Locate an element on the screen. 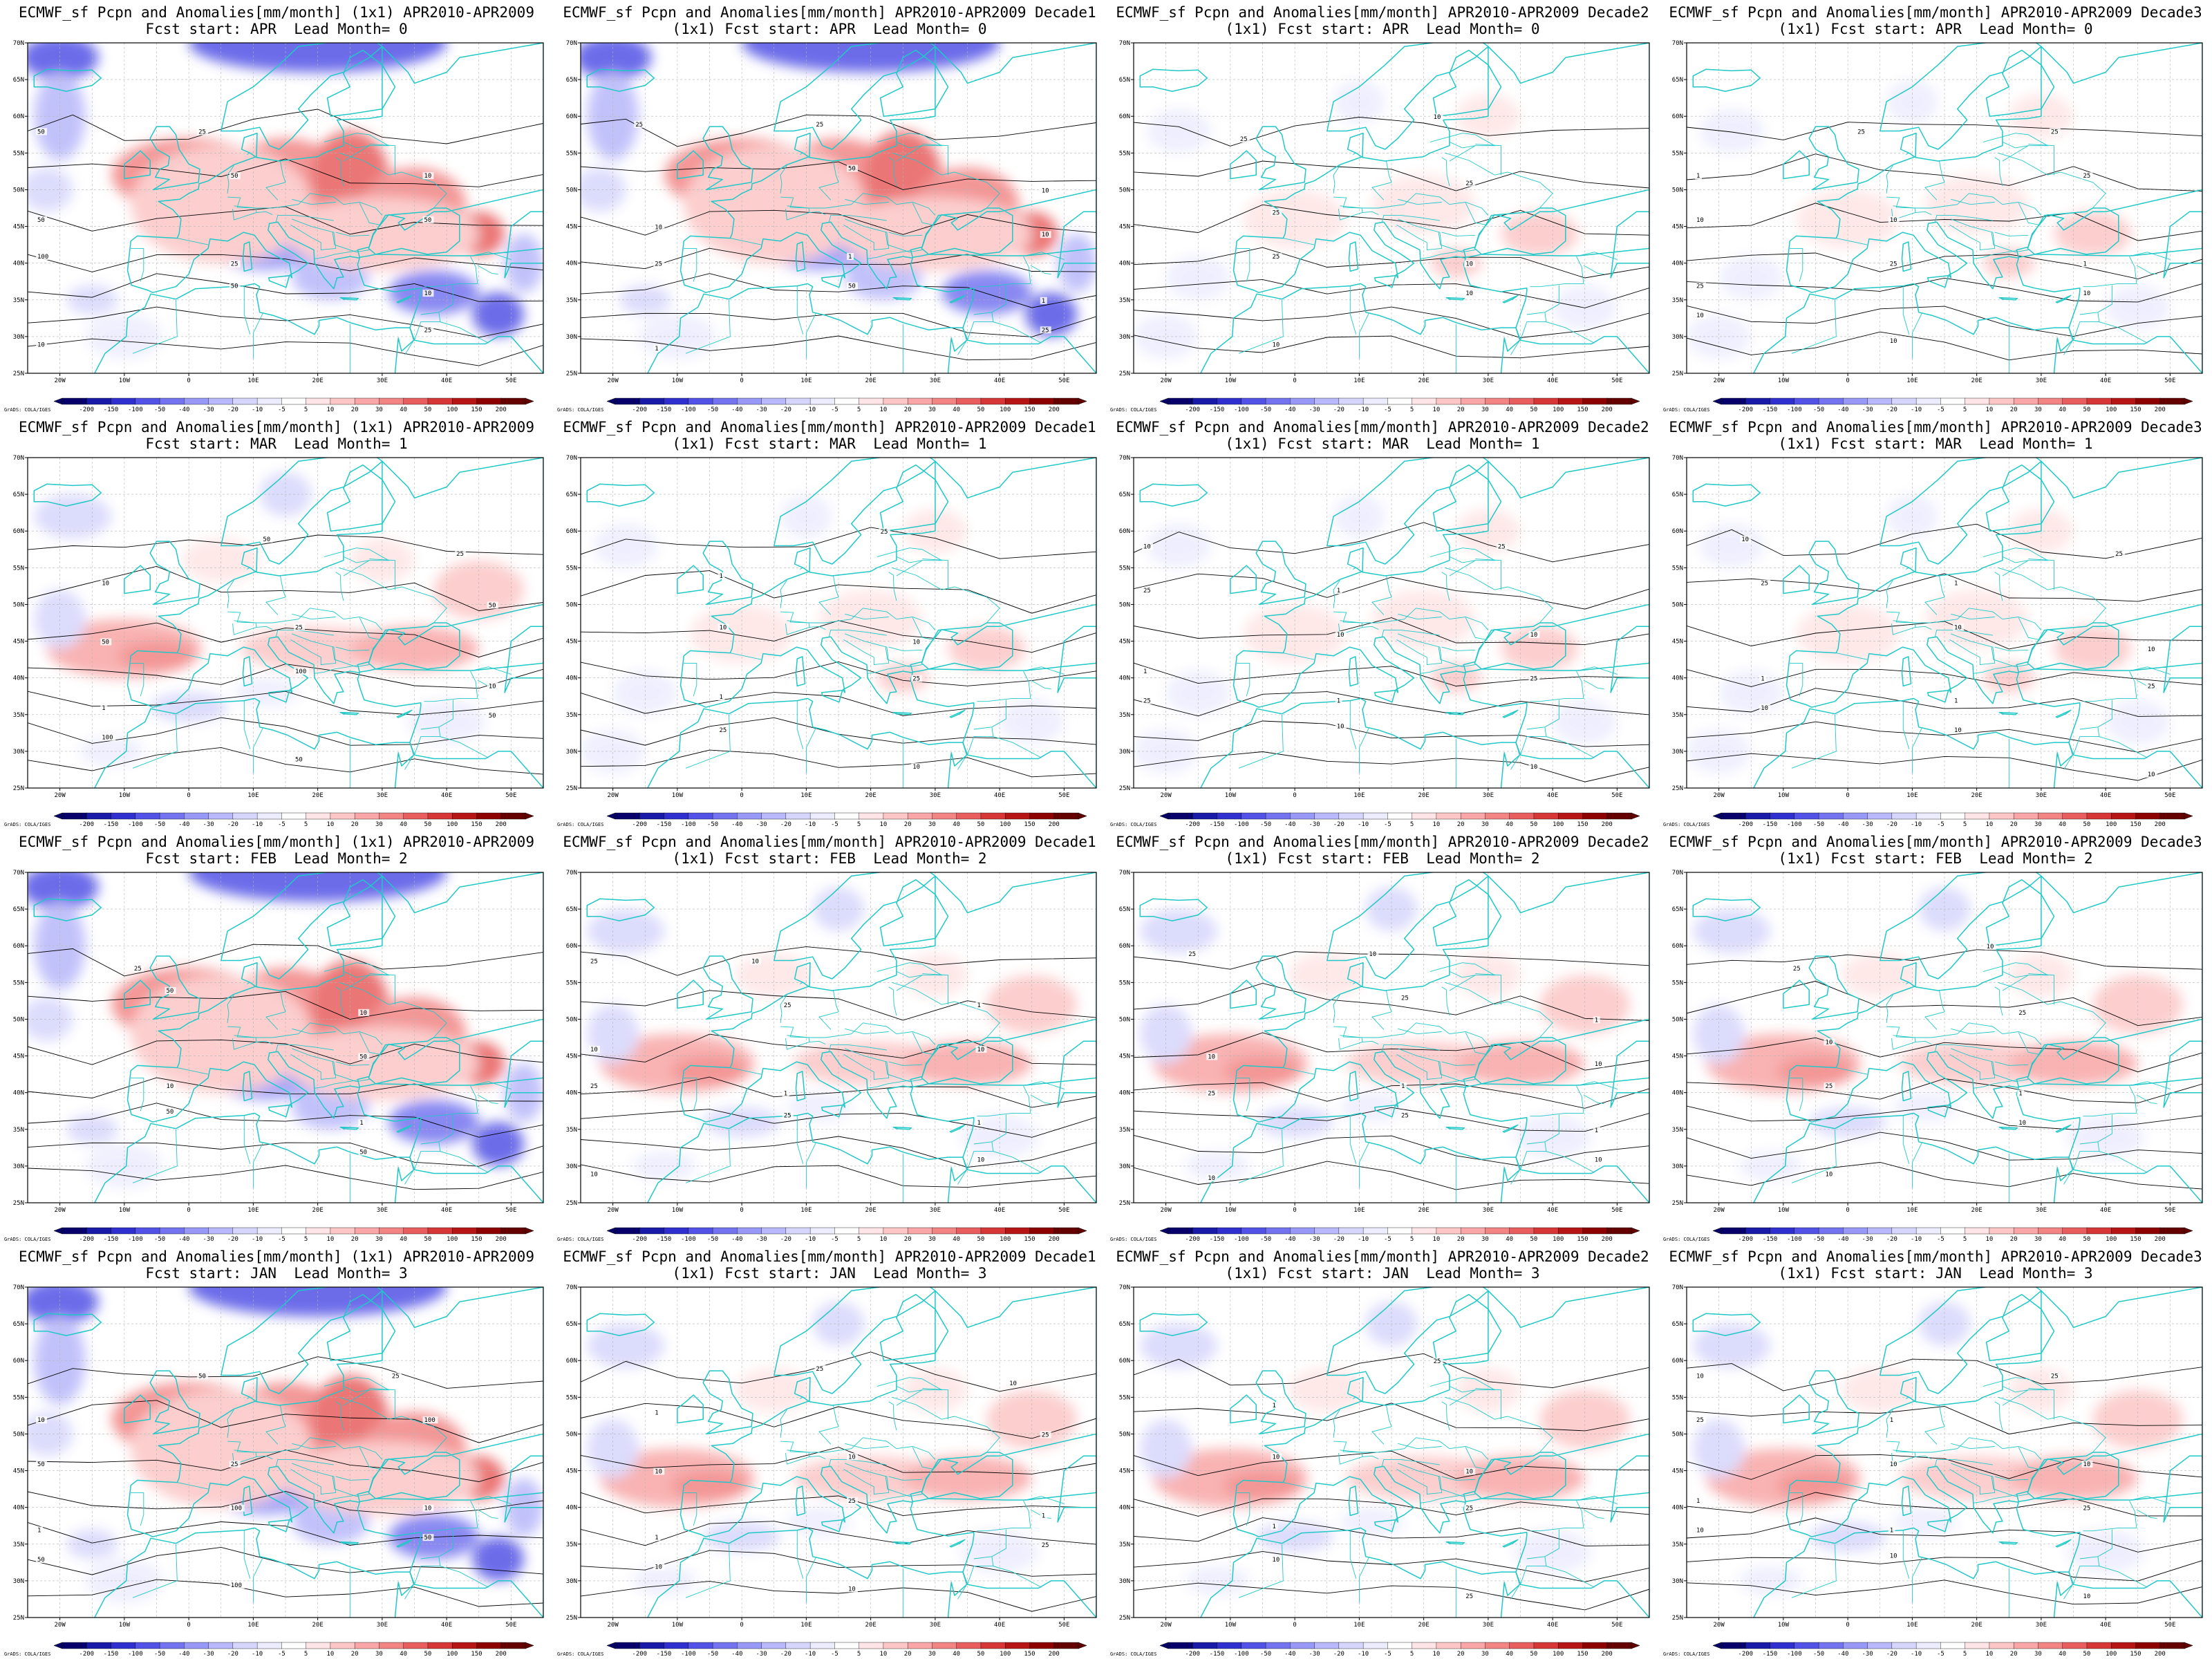 The width and height of the screenshot is (2212, 1659). colorbar-label: -200 is located at coordinates (1192, 1239).